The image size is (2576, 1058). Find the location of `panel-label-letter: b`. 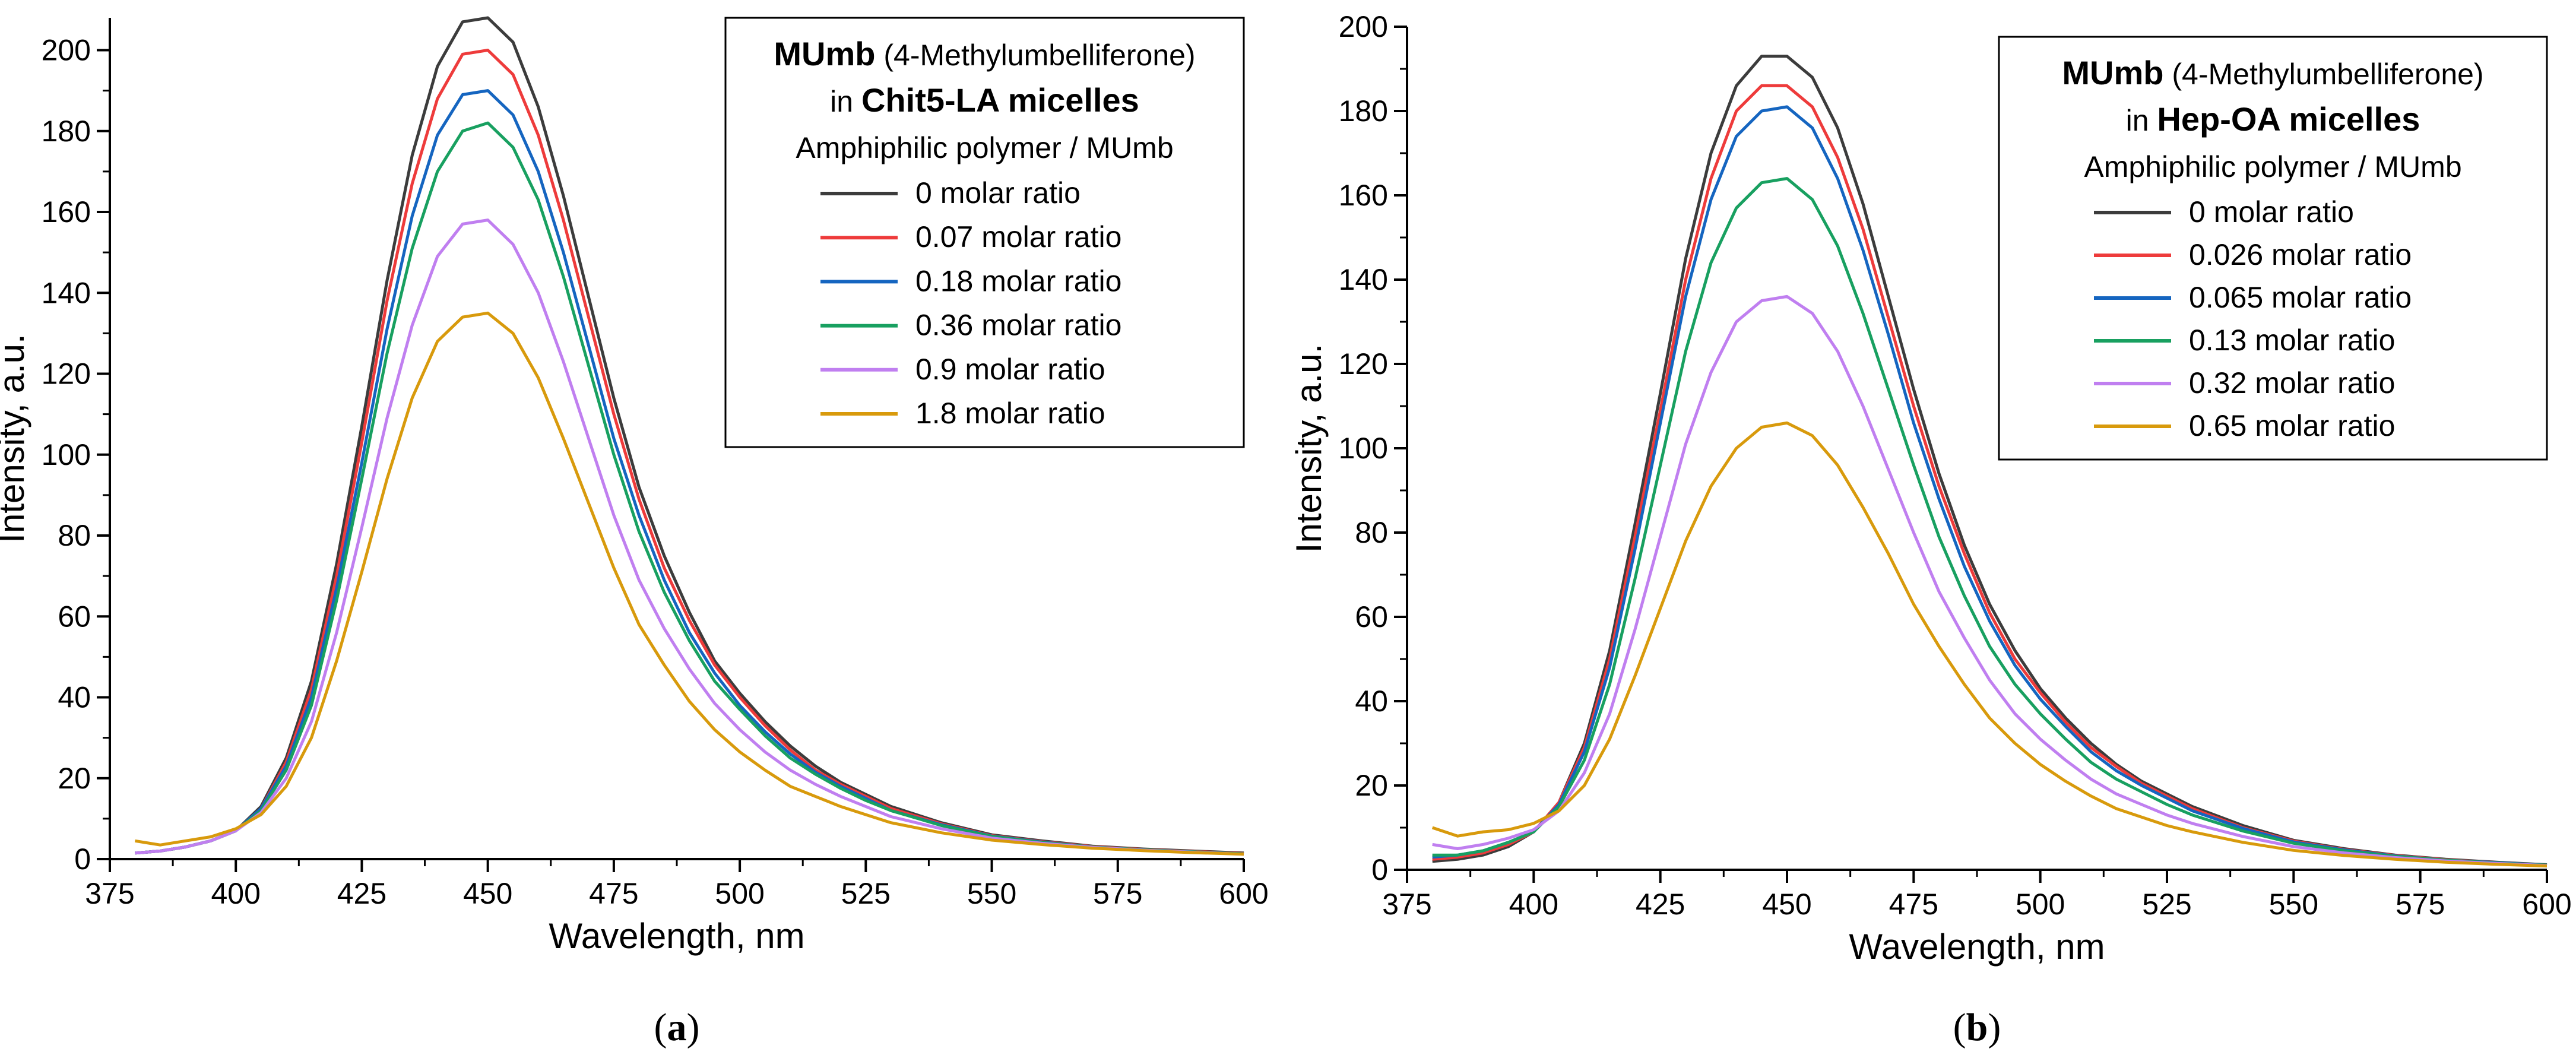

panel-label-letter: b is located at coordinates (1977, 1027).